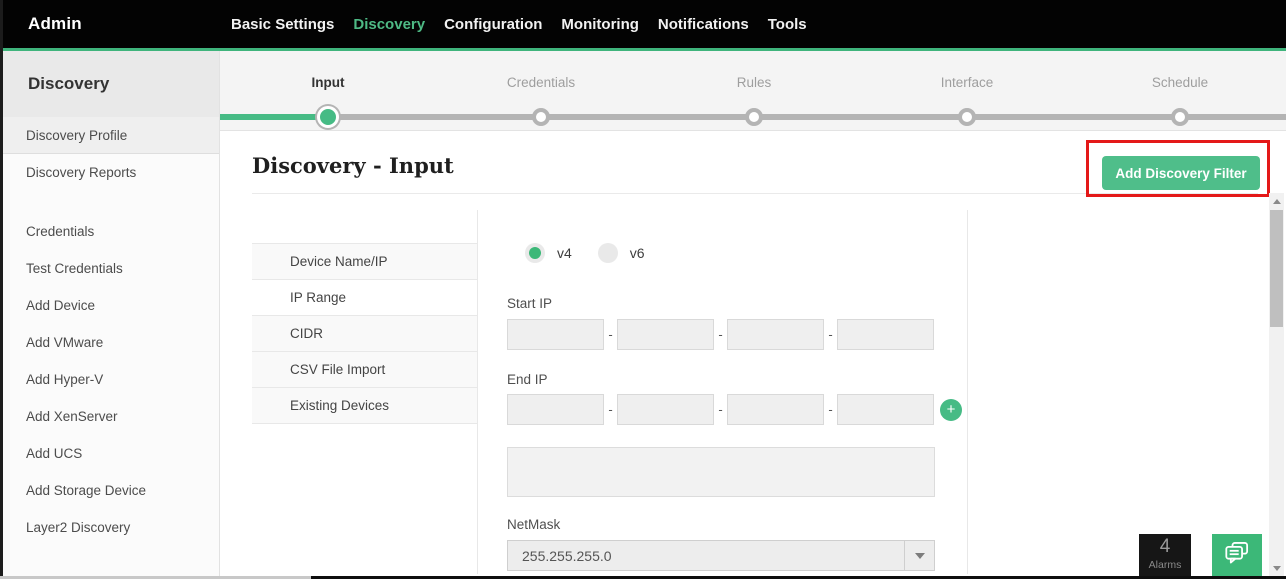  I want to click on window-left-border, so click(1, 289).